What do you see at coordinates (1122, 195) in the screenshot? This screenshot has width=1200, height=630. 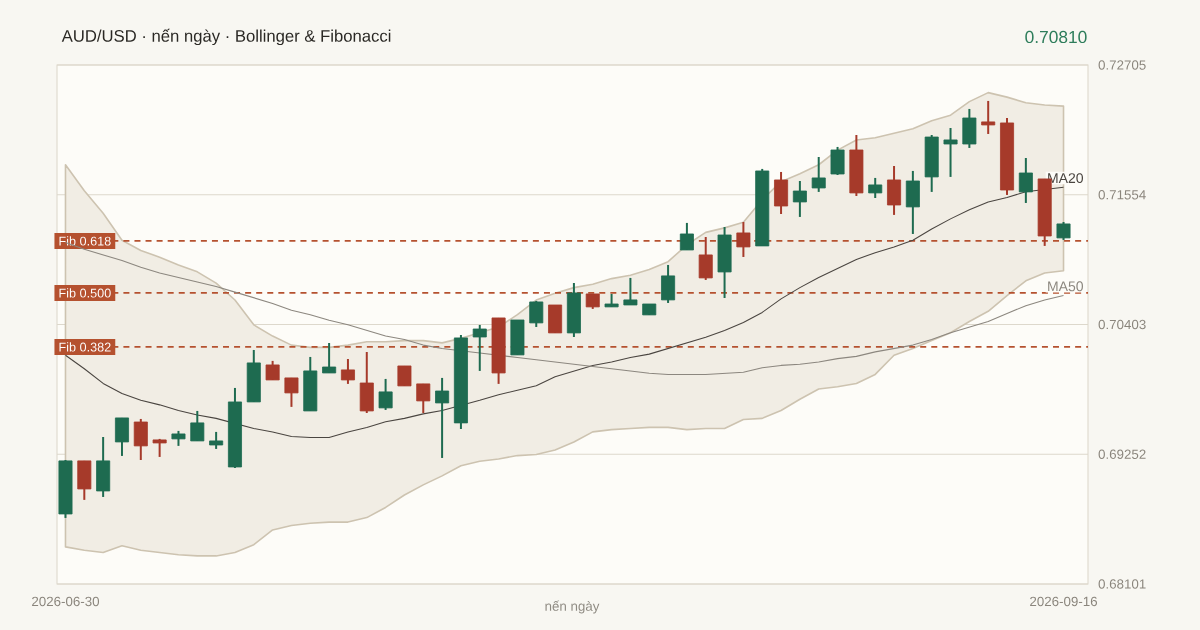 I see `y-tick-label: 0.71554` at bounding box center [1122, 195].